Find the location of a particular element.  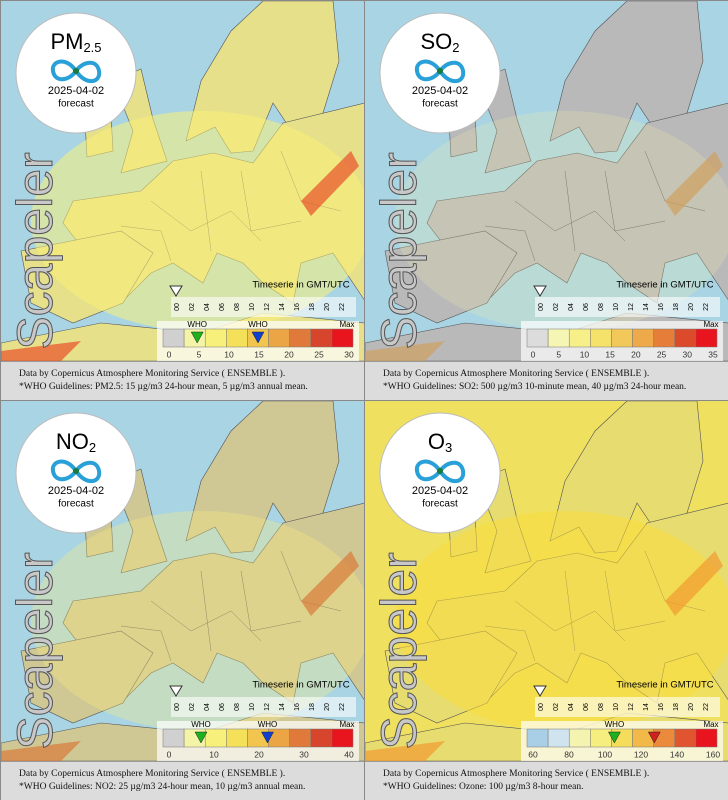

scale-label: 15 is located at coordinates (610, 354).